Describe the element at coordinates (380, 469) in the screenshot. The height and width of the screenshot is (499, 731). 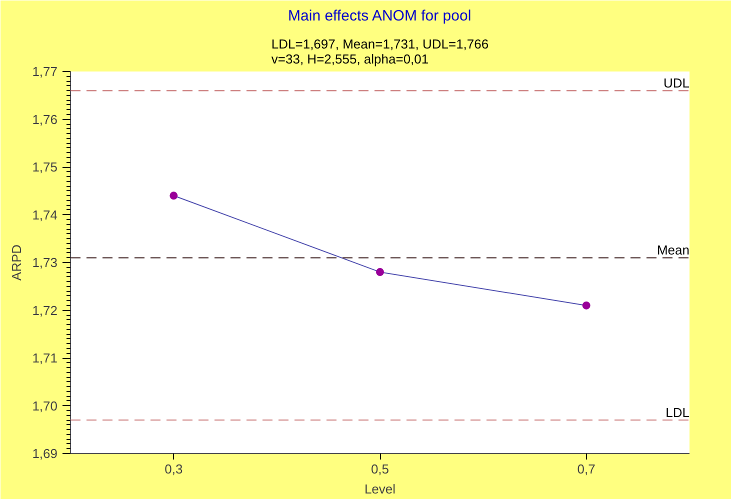
I see `x-tick-label: 0,5` at that location.